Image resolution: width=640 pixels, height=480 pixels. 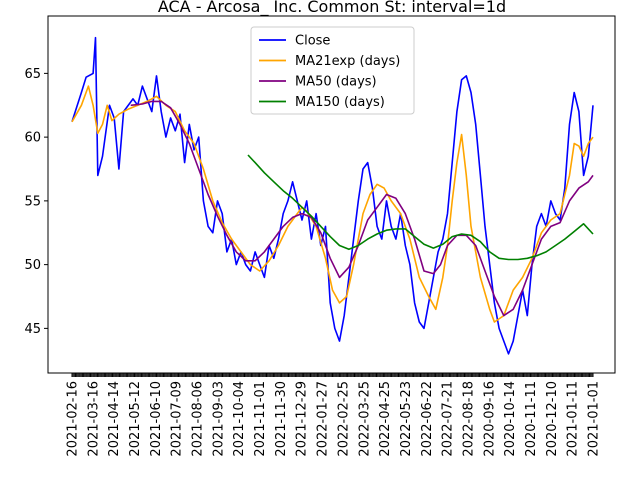 I want to click on y-tick-label: 45, so click(x=32, y=329).